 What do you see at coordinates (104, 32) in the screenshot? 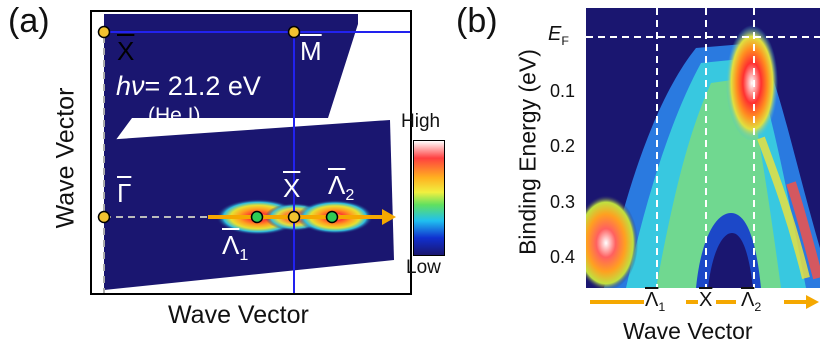
I see `point-x-top` at bounding box center [104, 32].